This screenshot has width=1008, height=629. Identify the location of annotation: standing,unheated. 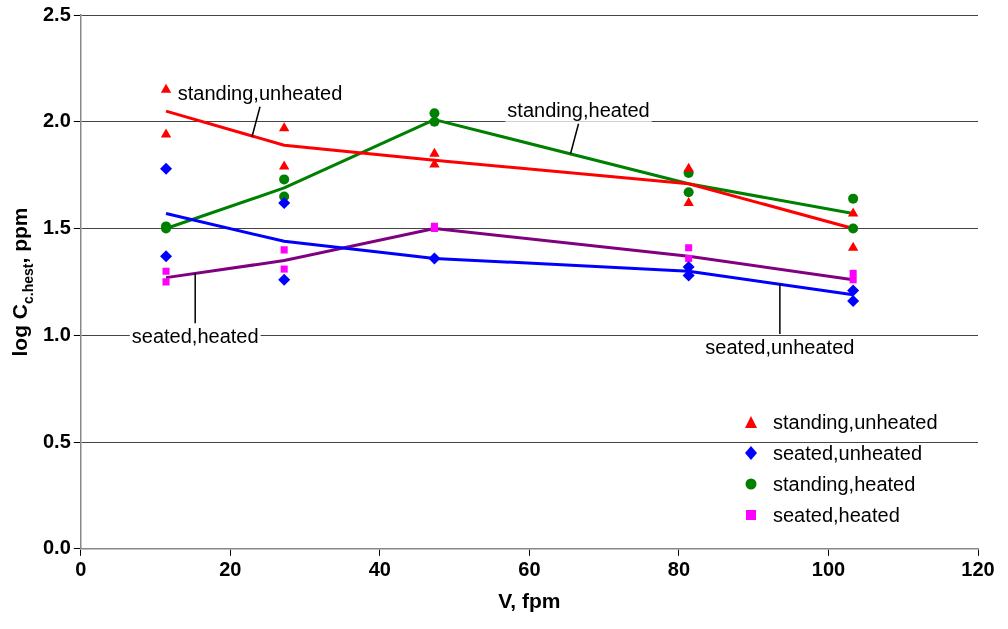
(260, 93).